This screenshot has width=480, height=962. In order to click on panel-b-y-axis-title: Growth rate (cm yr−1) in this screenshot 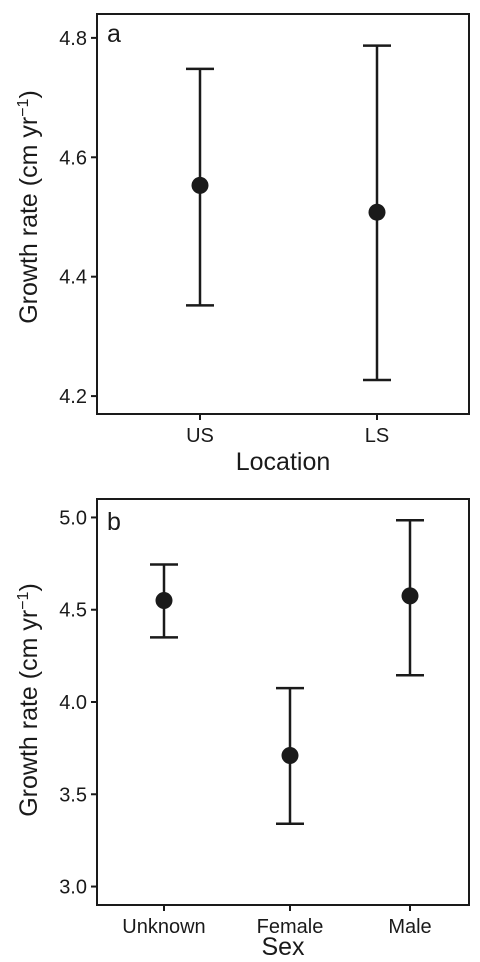, I will do `click(29, 700)`.